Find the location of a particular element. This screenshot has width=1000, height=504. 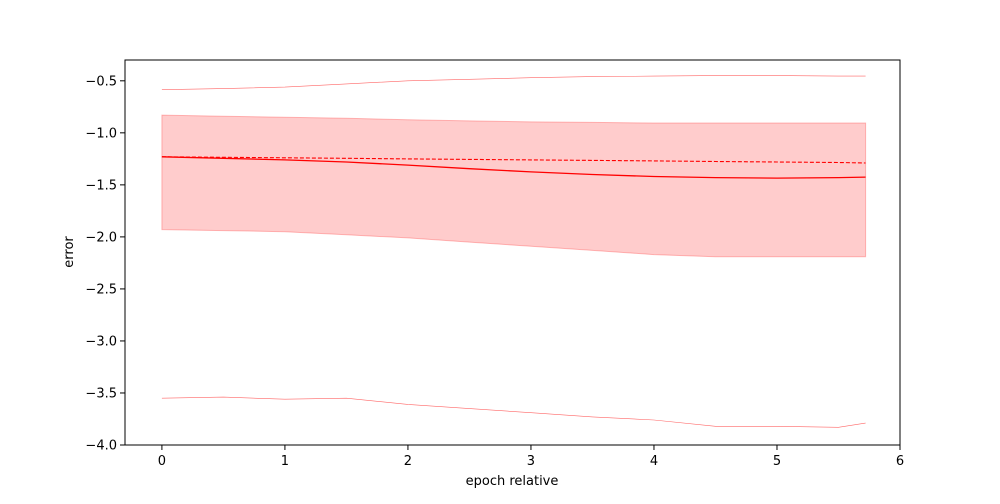

x-axis-ticks: 0 1 2 3 4 5 6 is located at coordinates (531, 457).